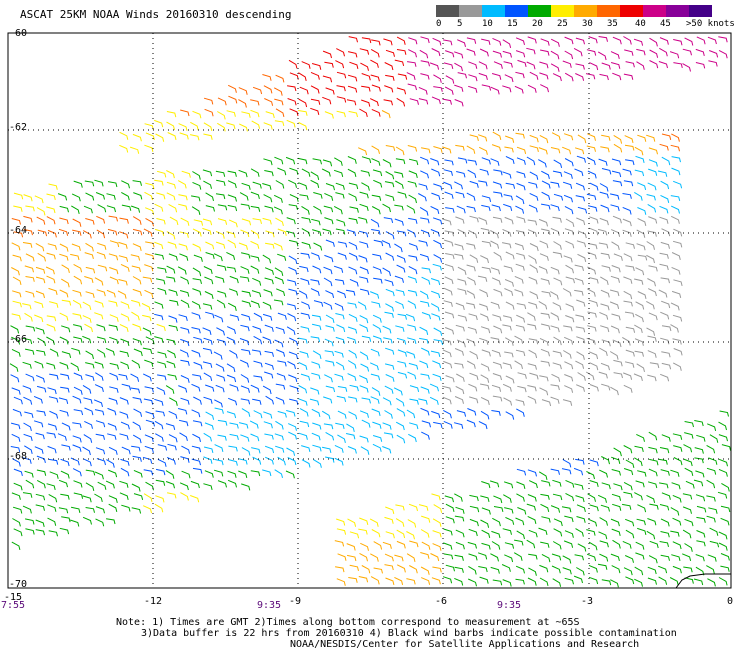 This screenshot has width=740, height=650. I want to click on lat-label-62: -62, so click(18, 127).